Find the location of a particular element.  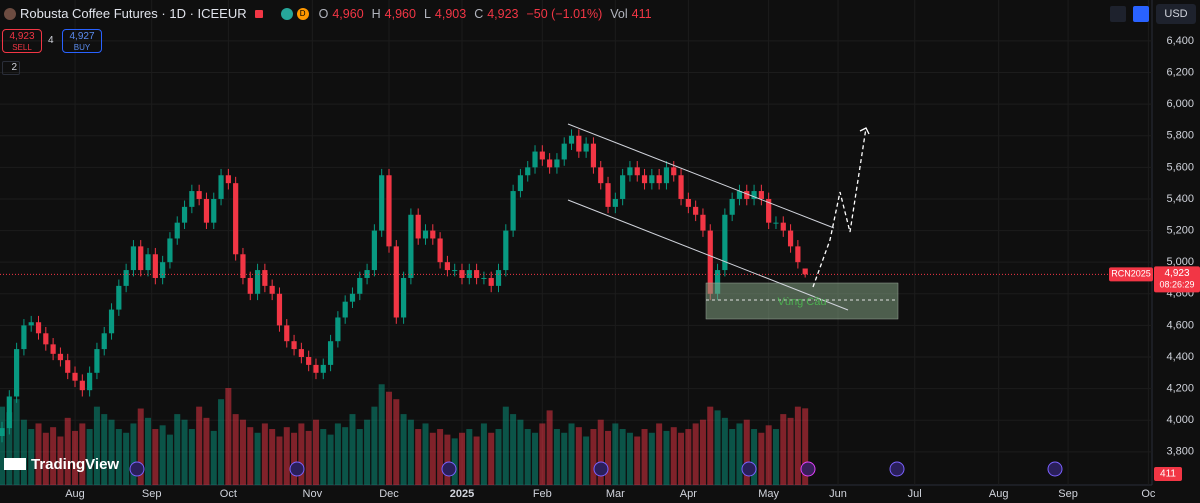

indicators-toggle: 2 is located at coordinates (11, 68).